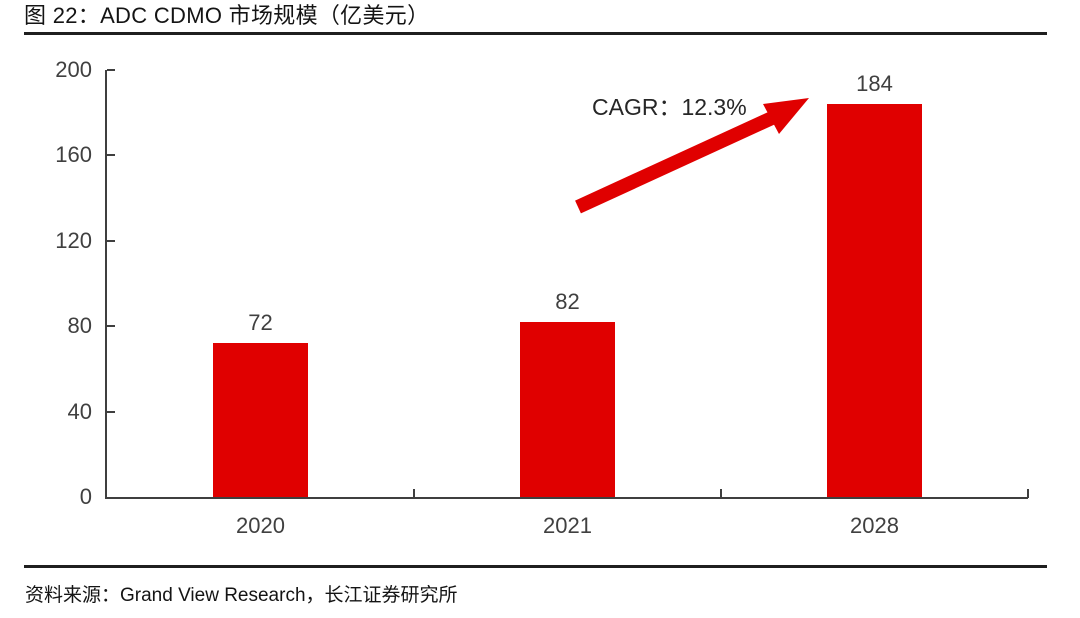  What do you see at coordinates (567, 301) in the screenshot?
I see `bar-value-label: 82` at bounding box center [567, 301].